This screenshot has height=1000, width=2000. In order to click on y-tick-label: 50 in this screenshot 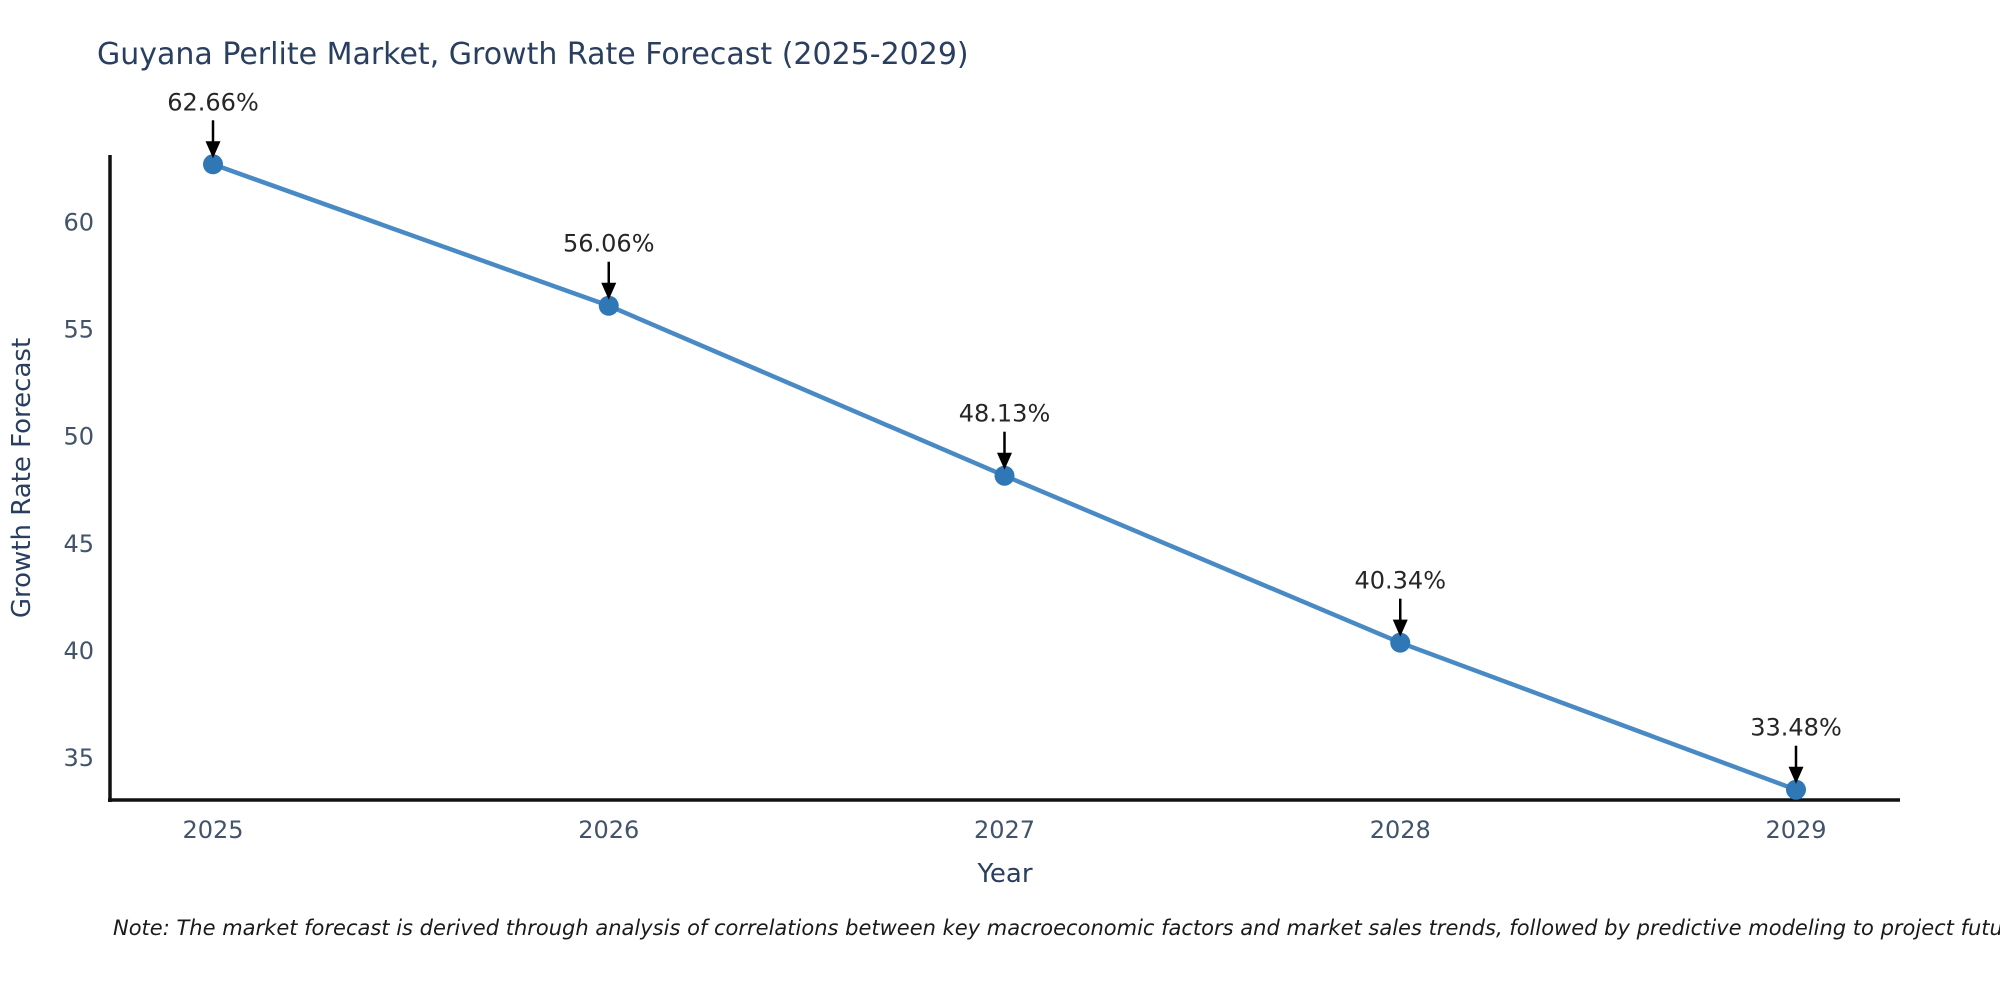, I will do `click(78, 437)`.